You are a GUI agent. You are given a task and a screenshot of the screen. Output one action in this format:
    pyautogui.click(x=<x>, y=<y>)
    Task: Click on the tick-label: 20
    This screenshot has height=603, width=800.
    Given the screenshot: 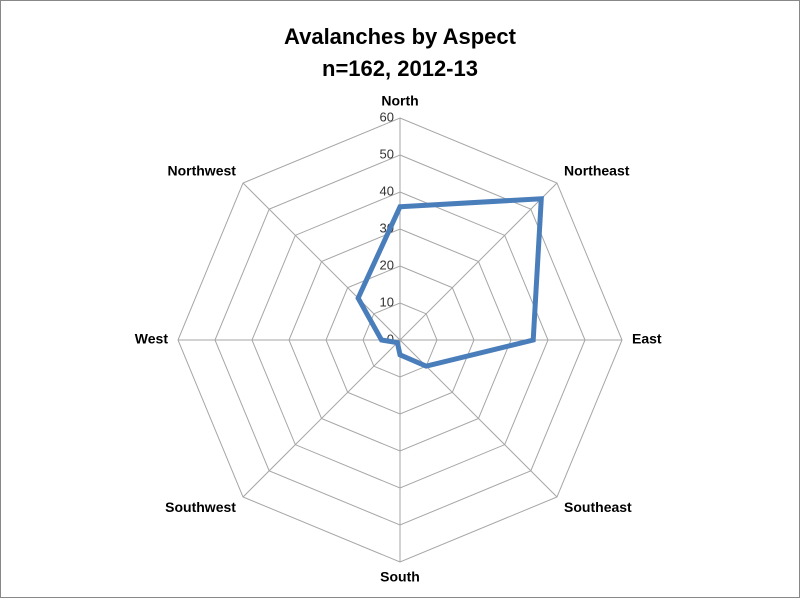 What is the action you would take?
    pyautogui.click(x=387, y=264)
    